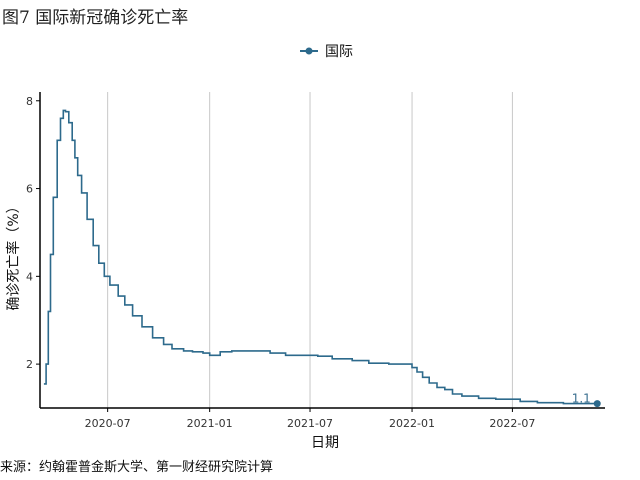  I want to click on y-tick-label: 8, so click(29, 101).